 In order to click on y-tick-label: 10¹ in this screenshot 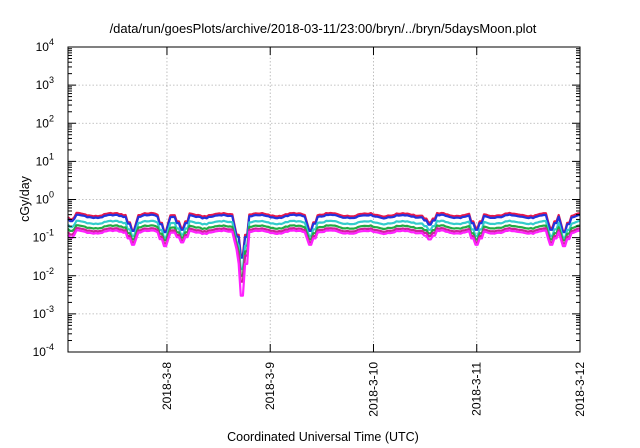, I will do `click(45, 159)`.